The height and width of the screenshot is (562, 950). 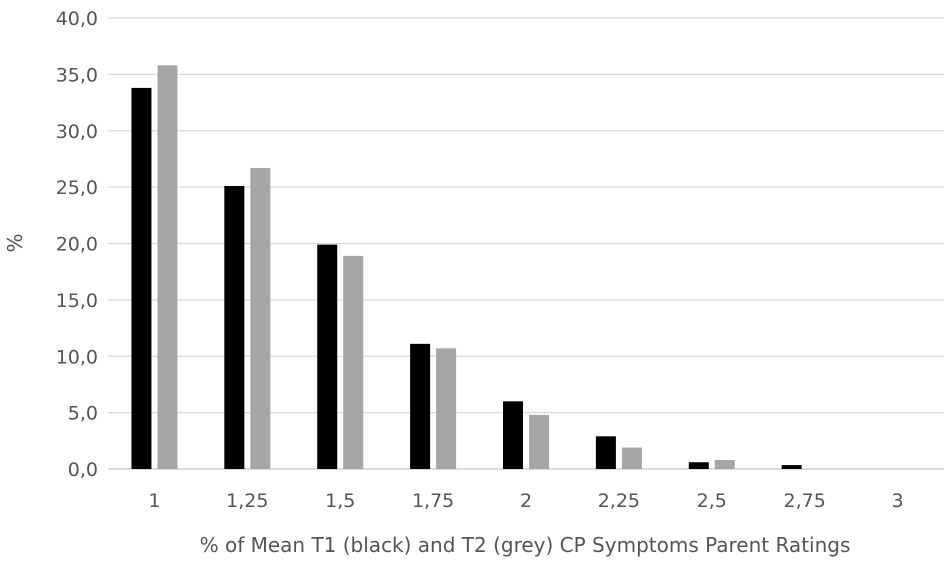 I want to click on y-tick-label: 30,0, so click(x=77, y=132).